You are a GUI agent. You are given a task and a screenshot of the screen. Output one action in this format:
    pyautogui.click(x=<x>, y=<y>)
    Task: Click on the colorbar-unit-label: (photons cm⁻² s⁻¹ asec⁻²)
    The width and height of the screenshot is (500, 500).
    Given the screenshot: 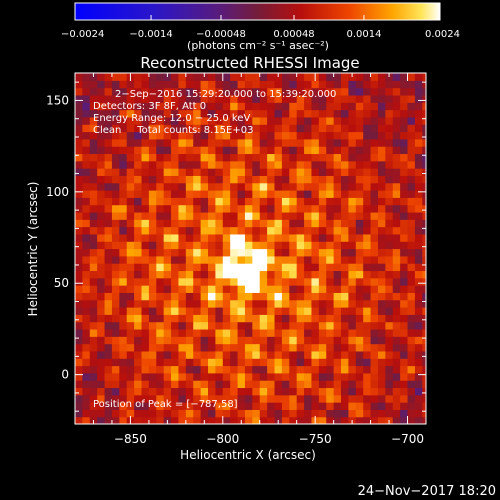 What is the action you would take?
    pyautogui.click(x=258, y=45)
    